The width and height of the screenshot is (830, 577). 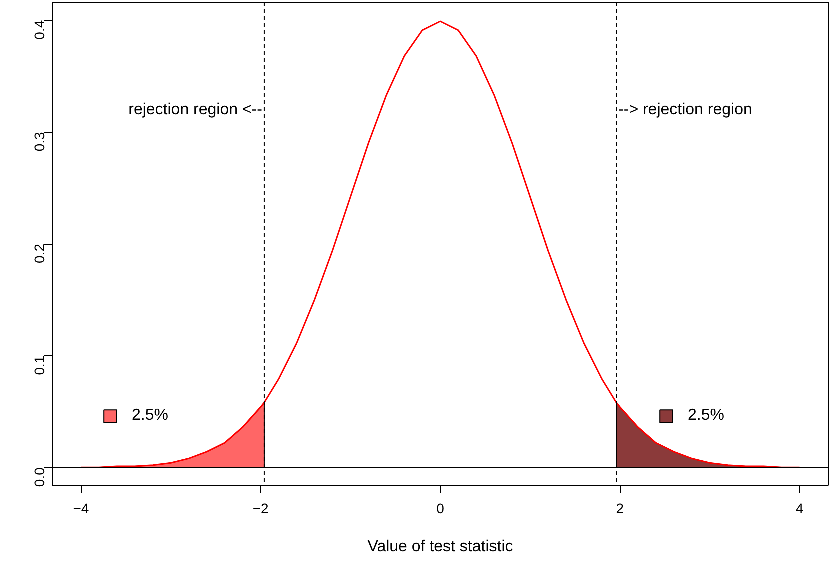 What do you see at coordinates (40, 477) in the screenshot?
I see `y-tick-label: 0.0` at bounding box center [40, 477].